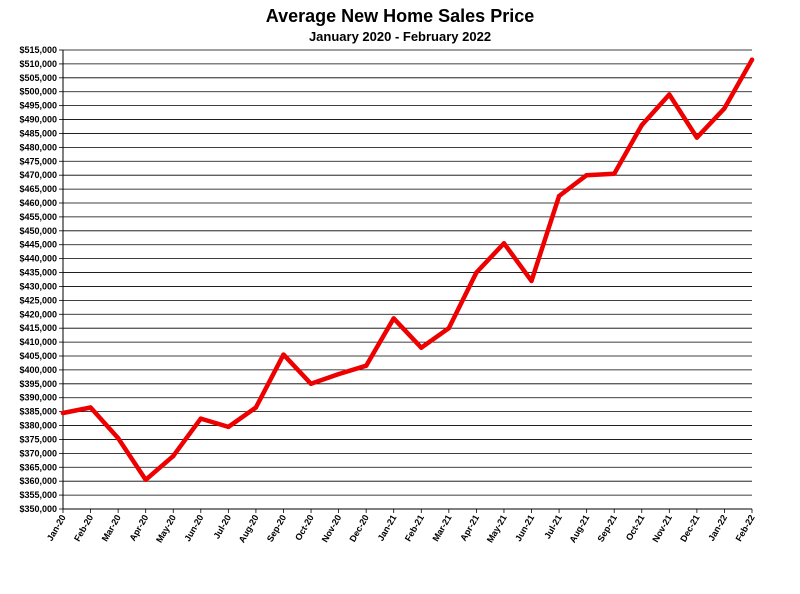  I want to click on chart-title: Average New Home Sales Price, so click(400, 16).